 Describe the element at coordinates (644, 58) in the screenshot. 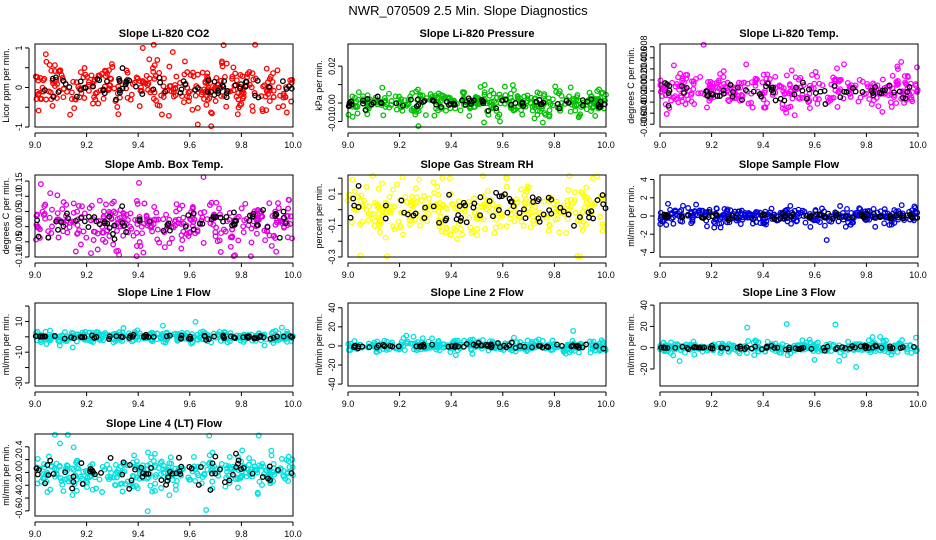

I see `y-tick-label: 0.006` at that location.